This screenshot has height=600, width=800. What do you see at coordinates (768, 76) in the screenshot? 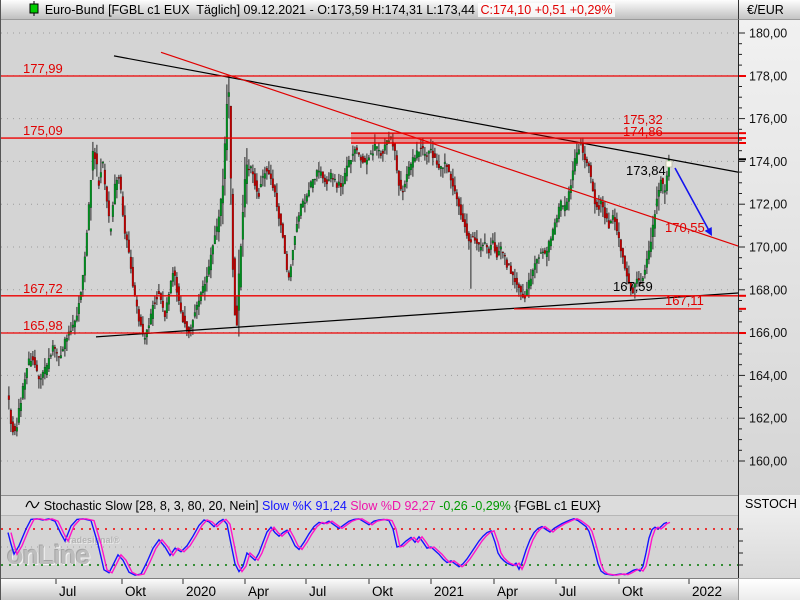
I see `price-axis-label: 178,00` at bounding box center [768, 76].